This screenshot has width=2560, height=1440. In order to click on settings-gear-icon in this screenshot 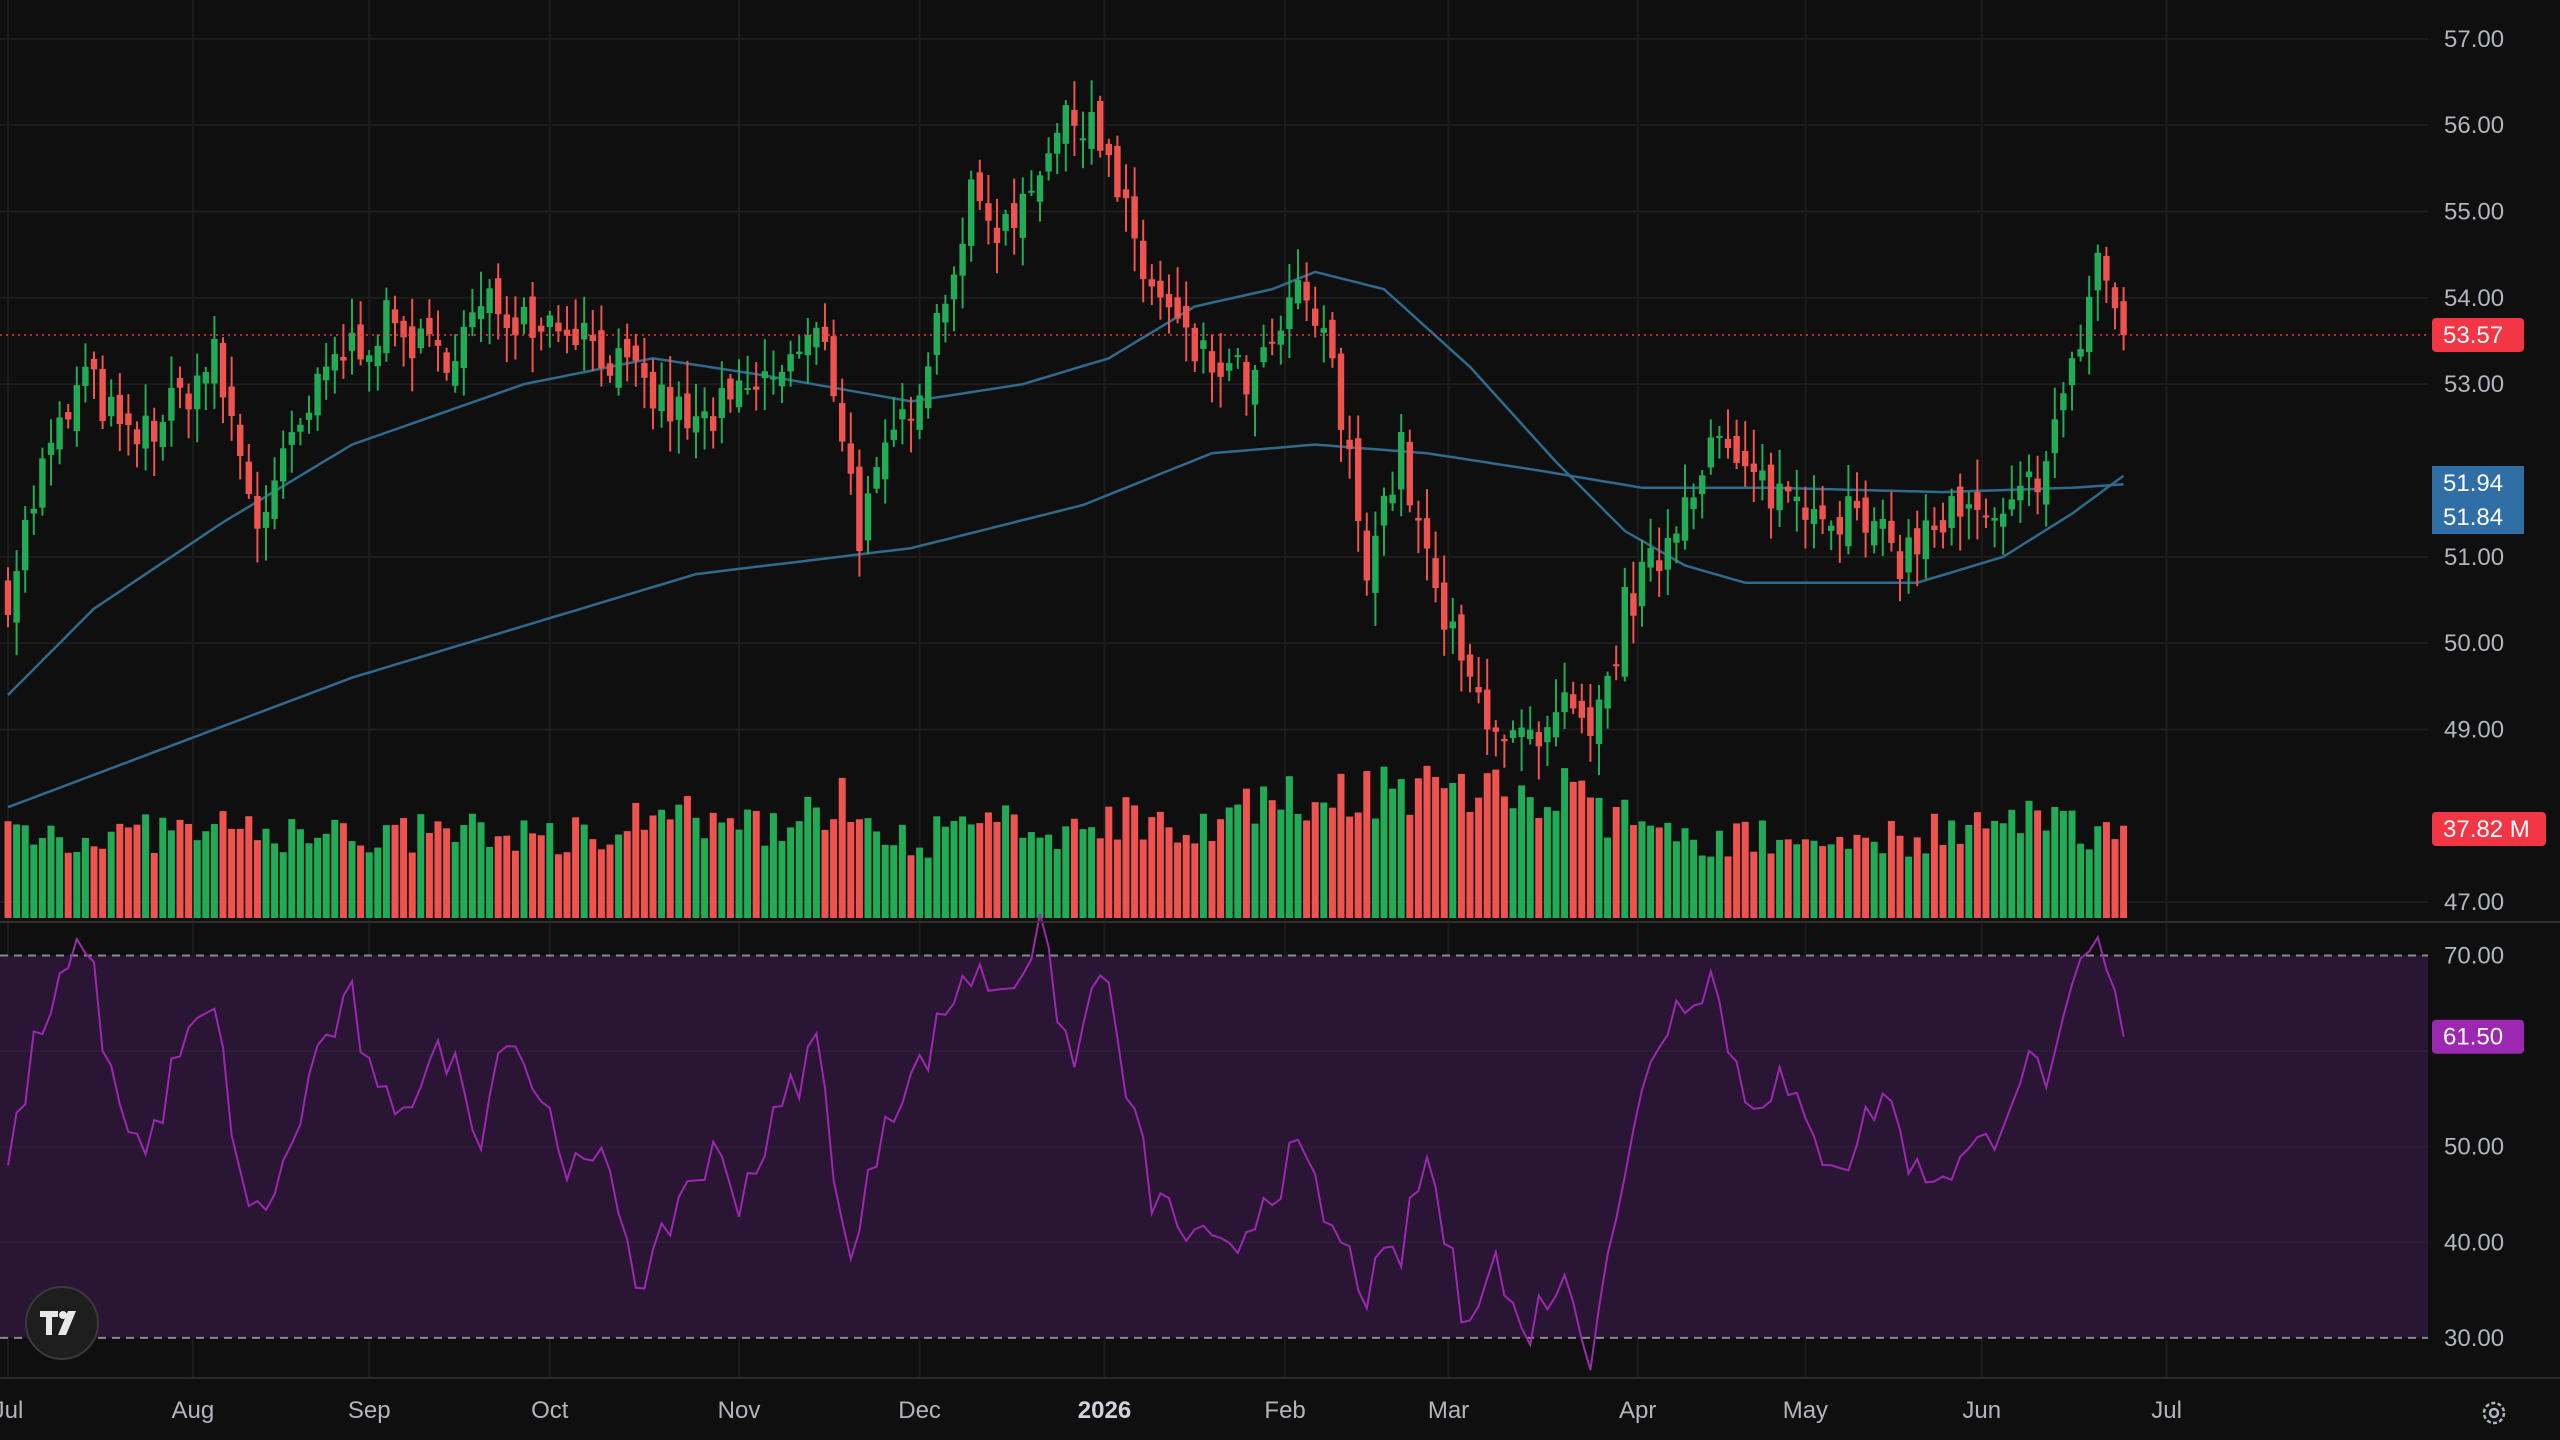, I will do `click(2494, 1413)`.